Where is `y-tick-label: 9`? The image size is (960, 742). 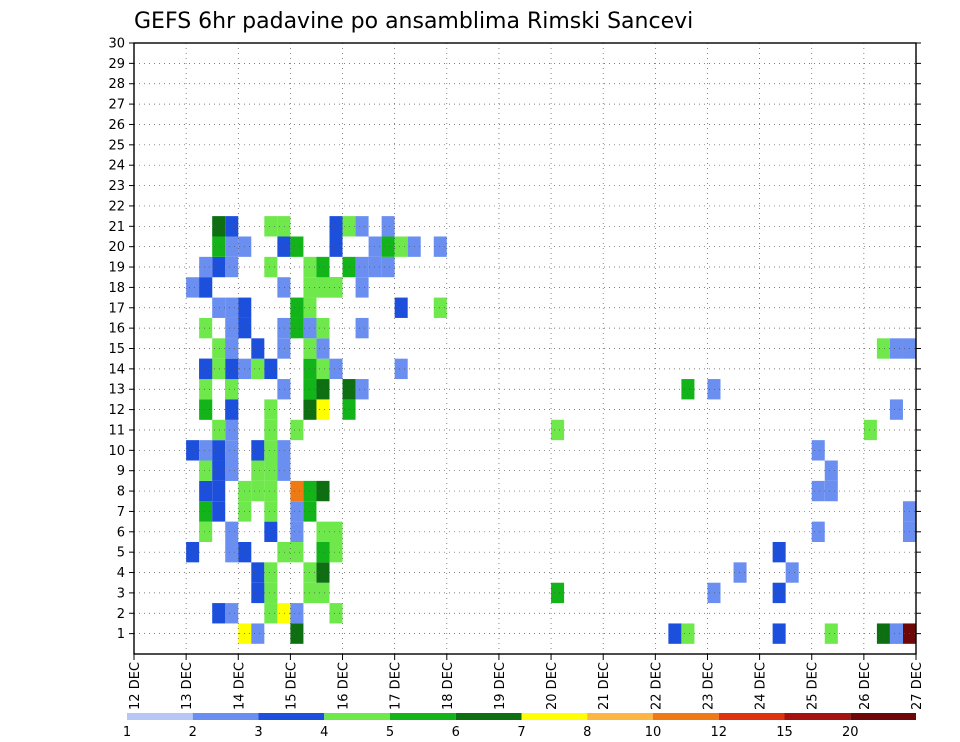
y-tick-label: 9 is located at coordinates (121, 471).